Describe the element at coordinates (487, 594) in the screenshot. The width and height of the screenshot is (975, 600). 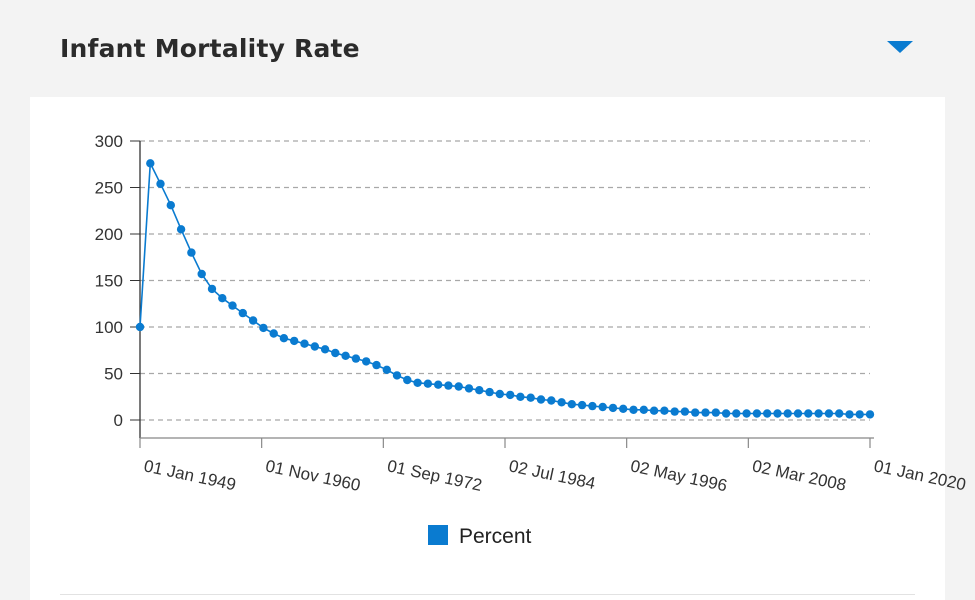
I see `card-divider` at that location.